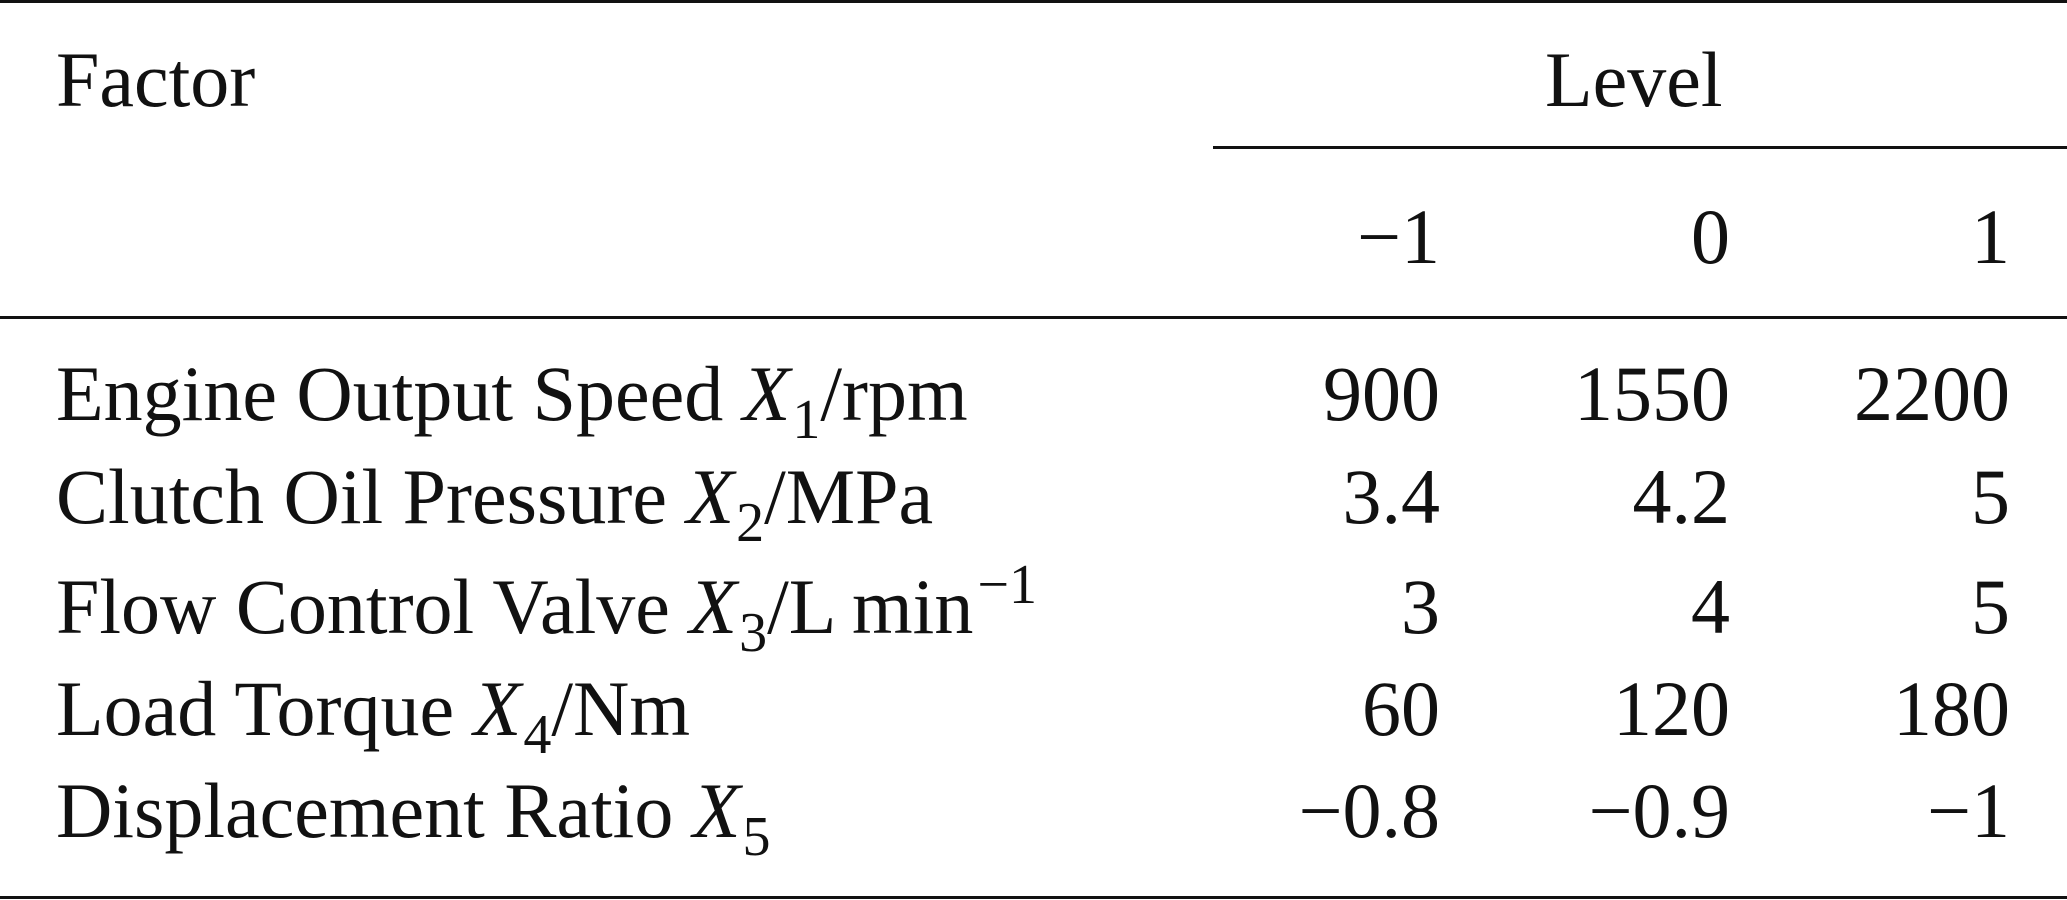 The width and height of the screenshot is (2067, 900). Describe the element at coordinates (1398, 236) in the screenshot. I see `level-minus-one-header: −1` at that location.